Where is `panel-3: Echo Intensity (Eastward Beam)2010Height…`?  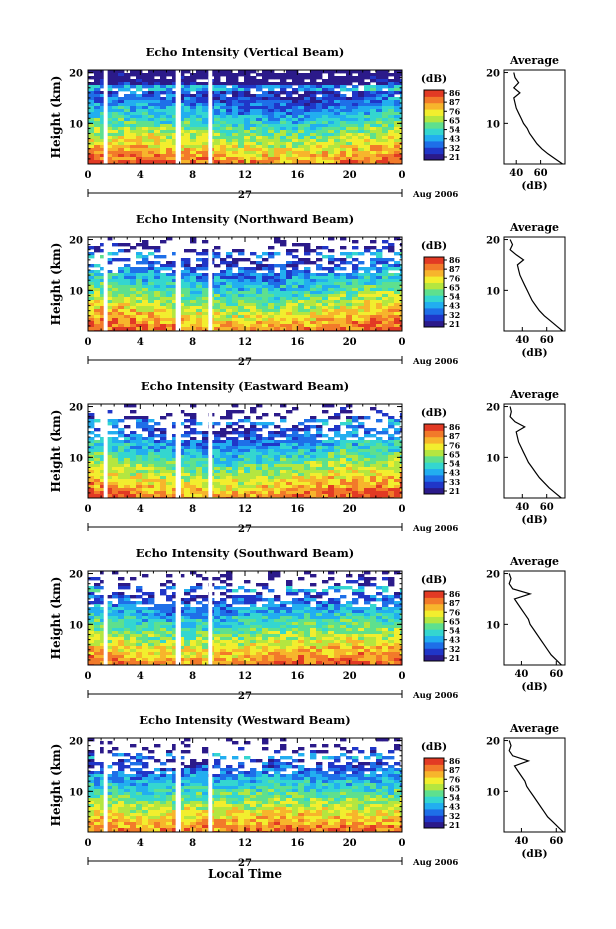
panel-3: Echo Intensity (Eastward Beam)2010Height… is located at coordinates (307, 457).